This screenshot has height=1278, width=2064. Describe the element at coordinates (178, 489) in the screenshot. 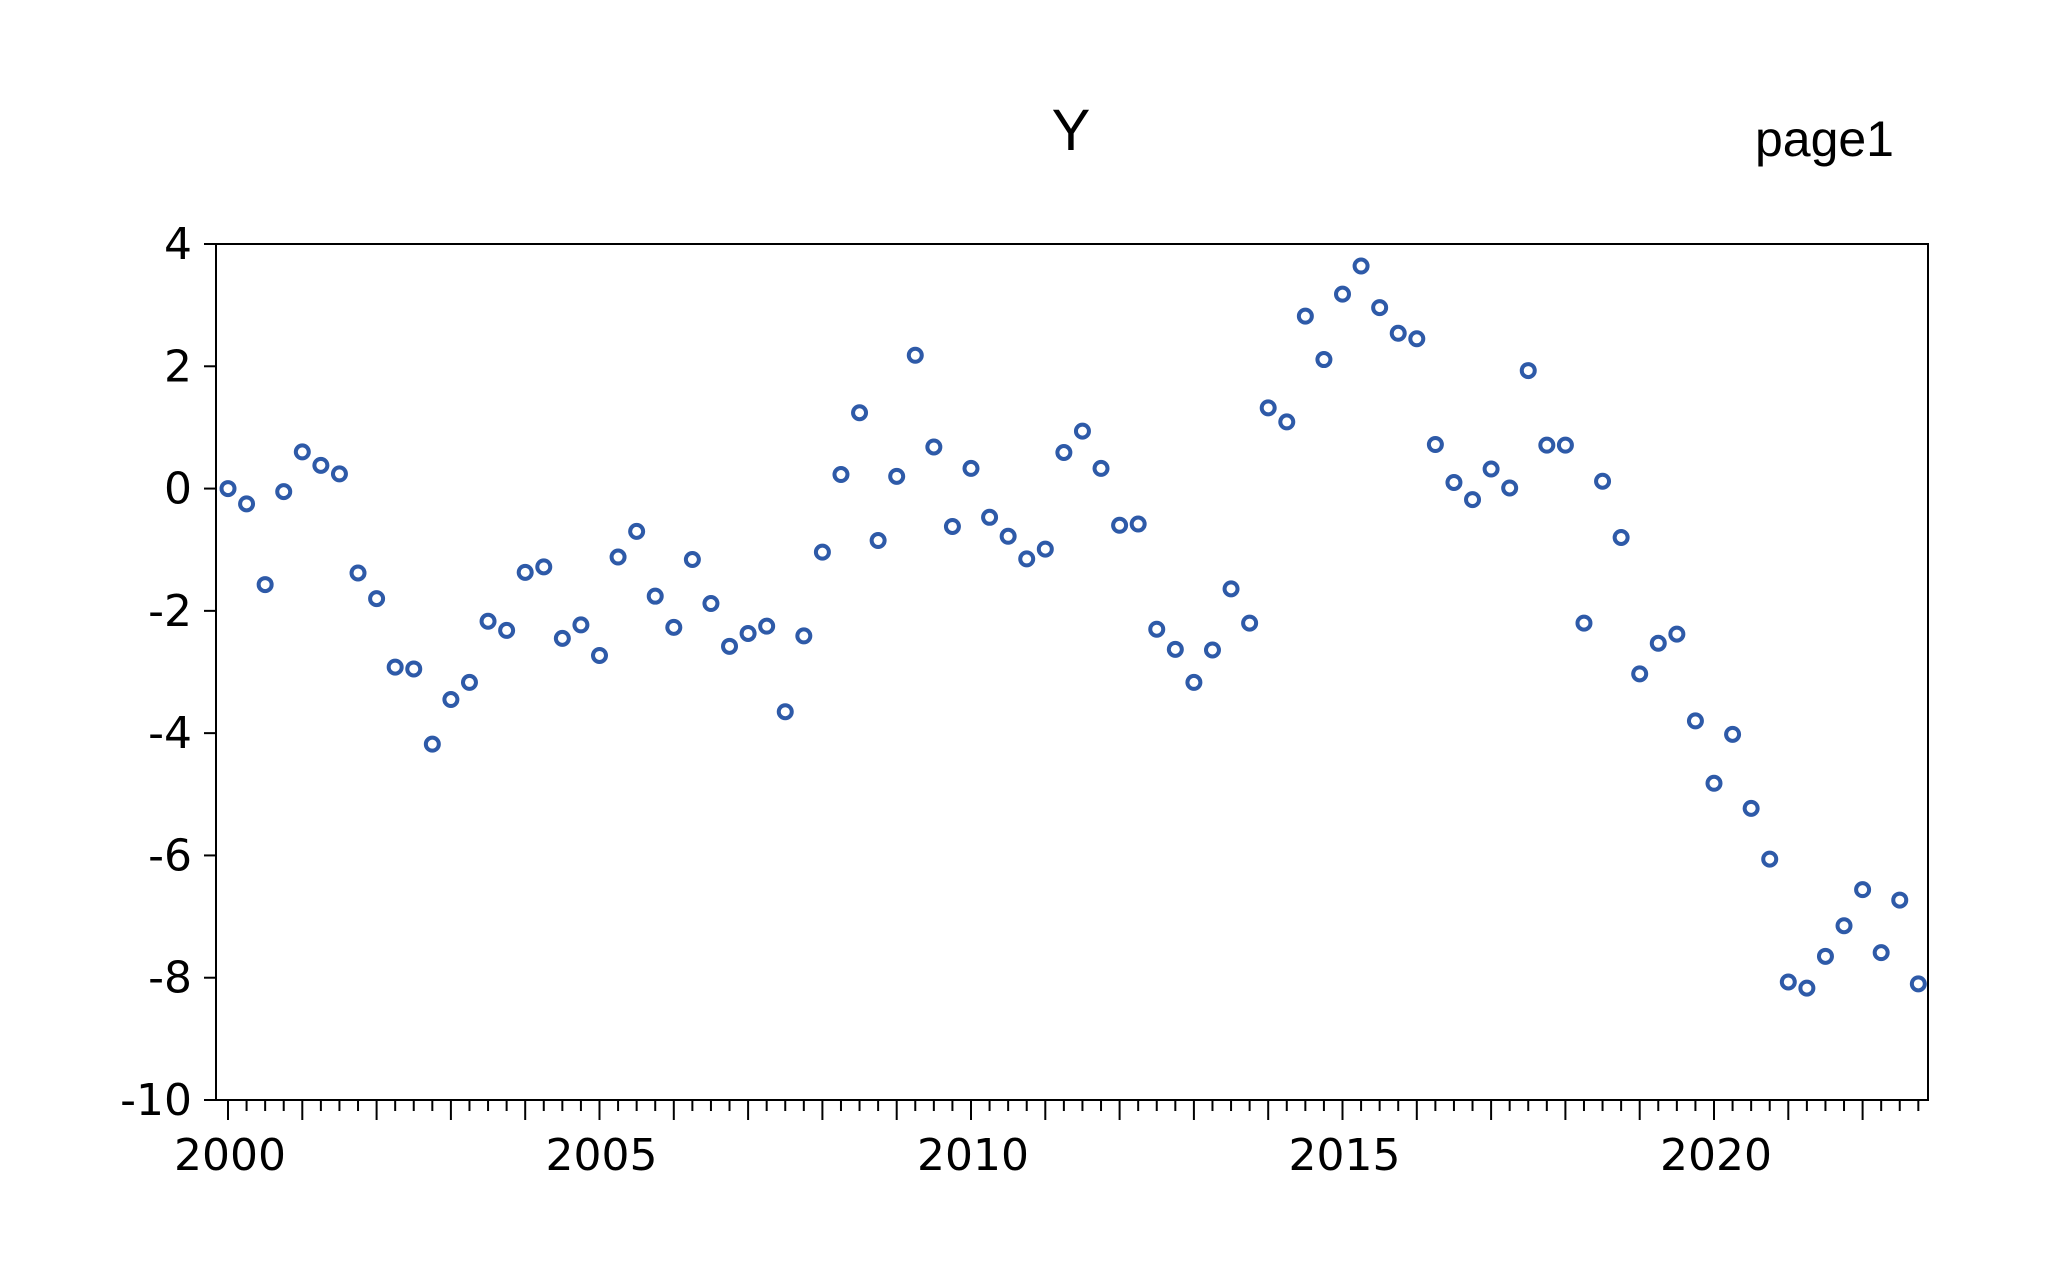

I see `y-tick-label: 0` at that location.